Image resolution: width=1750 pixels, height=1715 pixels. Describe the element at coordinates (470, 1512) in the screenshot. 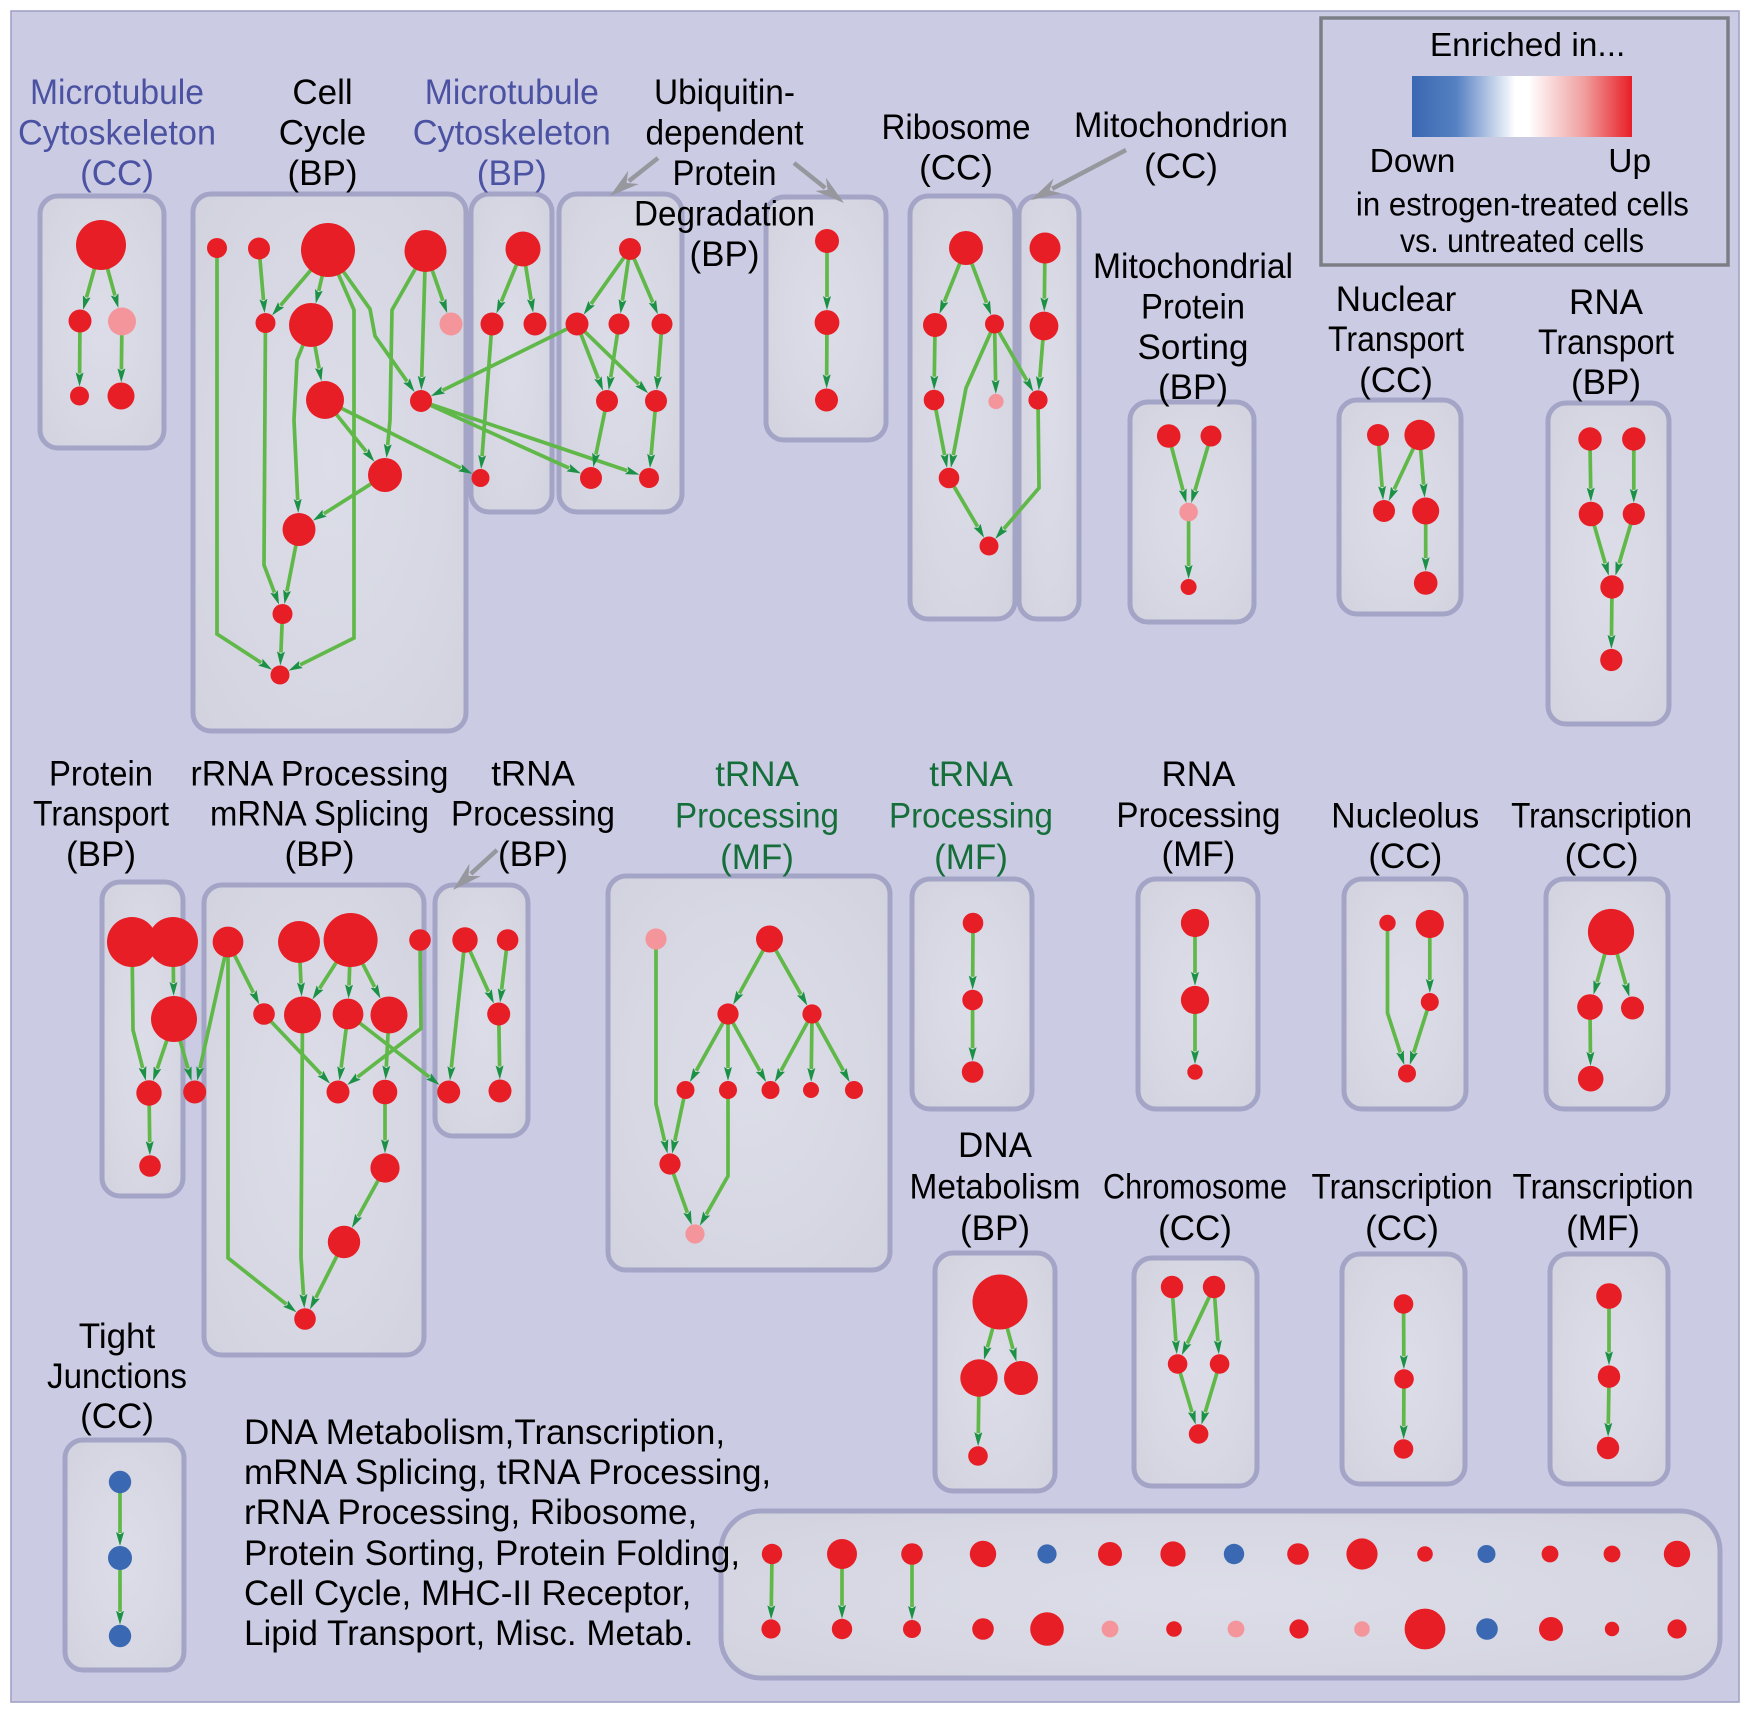

I see `svg-text: rRNA Processing, Ribosome,` at that location.